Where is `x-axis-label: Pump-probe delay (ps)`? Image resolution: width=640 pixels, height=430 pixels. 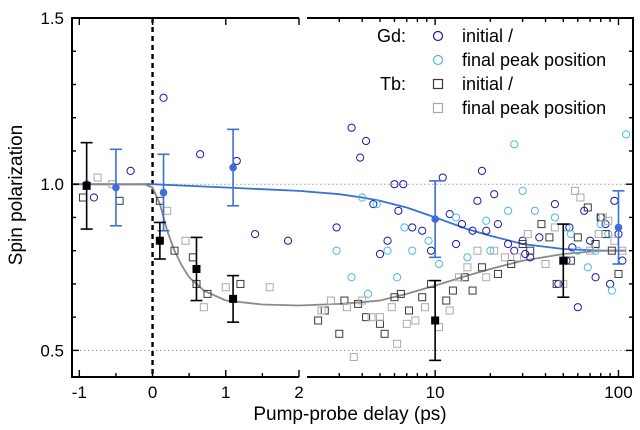 x-axis-label: Pump-probe delay (ps) is located at coordinates (349, 414).